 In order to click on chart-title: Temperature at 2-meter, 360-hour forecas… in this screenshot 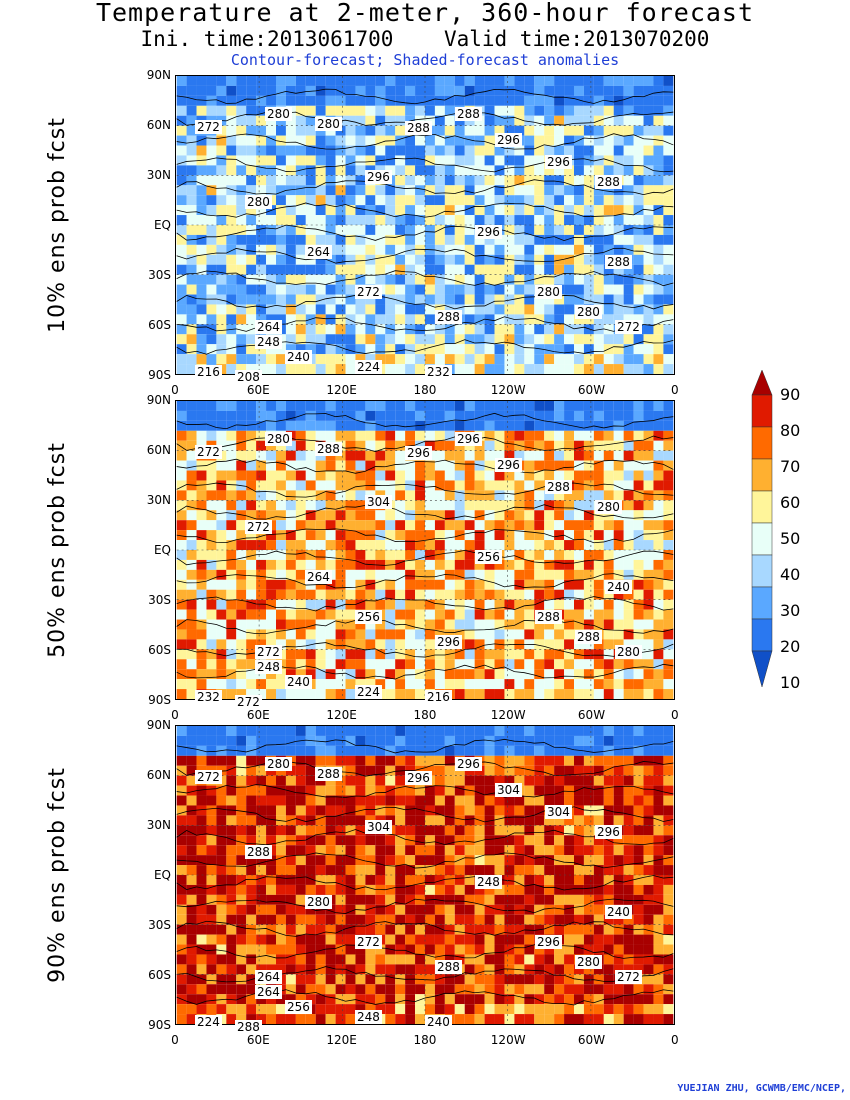, I will do `click(425, 13)`.